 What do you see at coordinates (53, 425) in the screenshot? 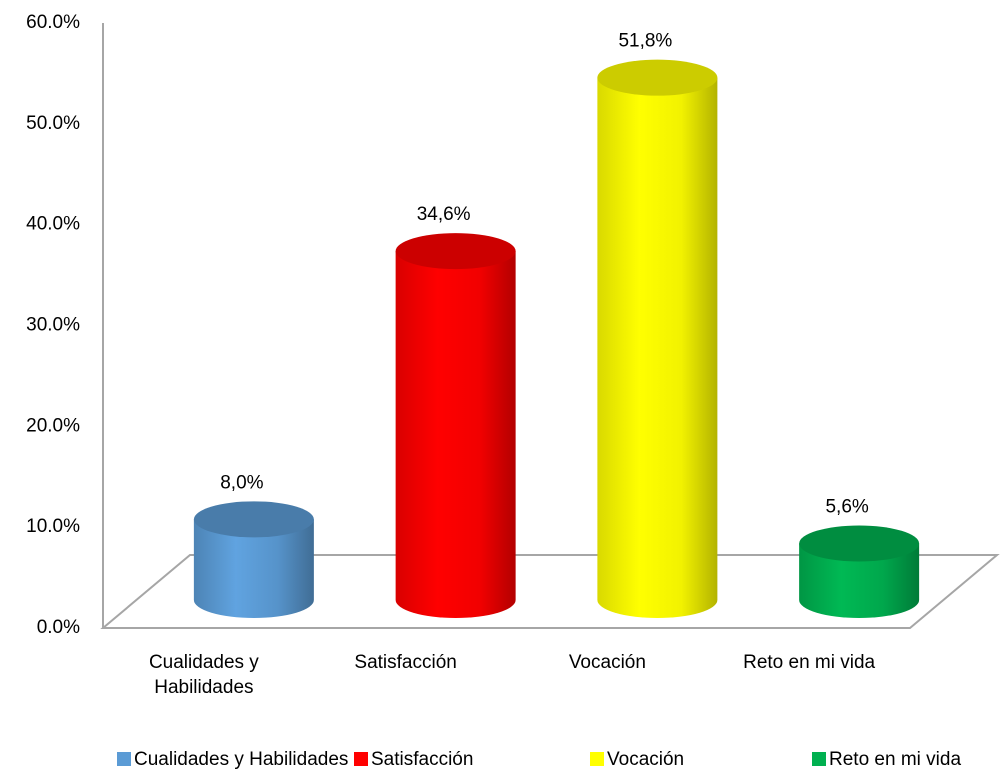
I see `y-tick-label: 20.0%` at bounding box center [53, 425].